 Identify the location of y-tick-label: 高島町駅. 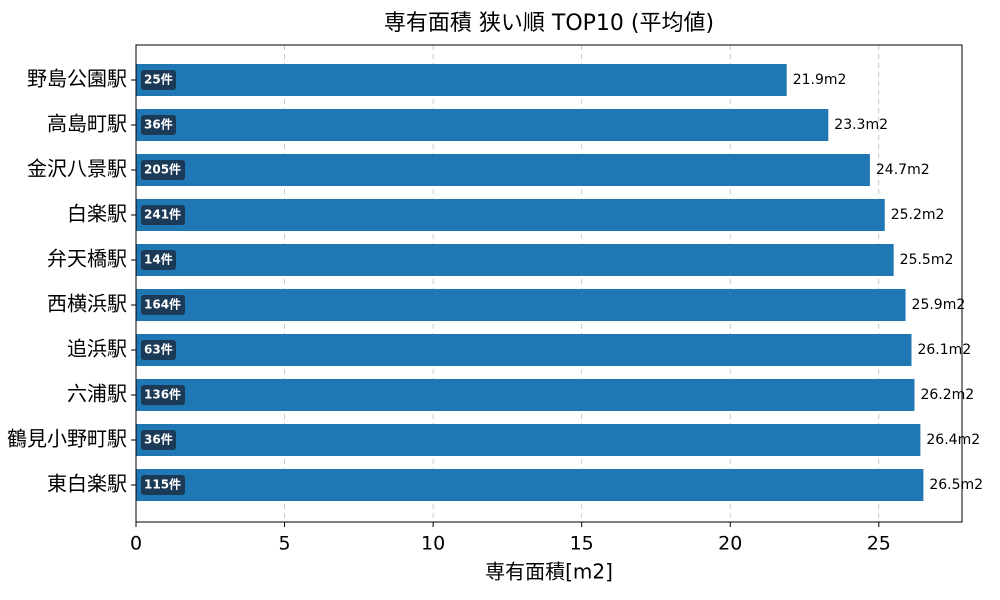
(87, 124).